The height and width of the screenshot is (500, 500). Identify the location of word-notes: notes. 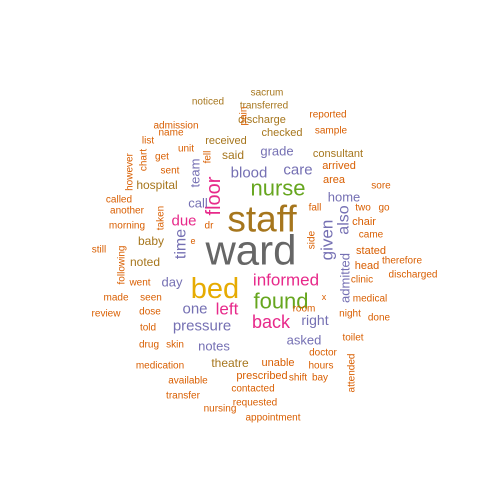
(214, 346).